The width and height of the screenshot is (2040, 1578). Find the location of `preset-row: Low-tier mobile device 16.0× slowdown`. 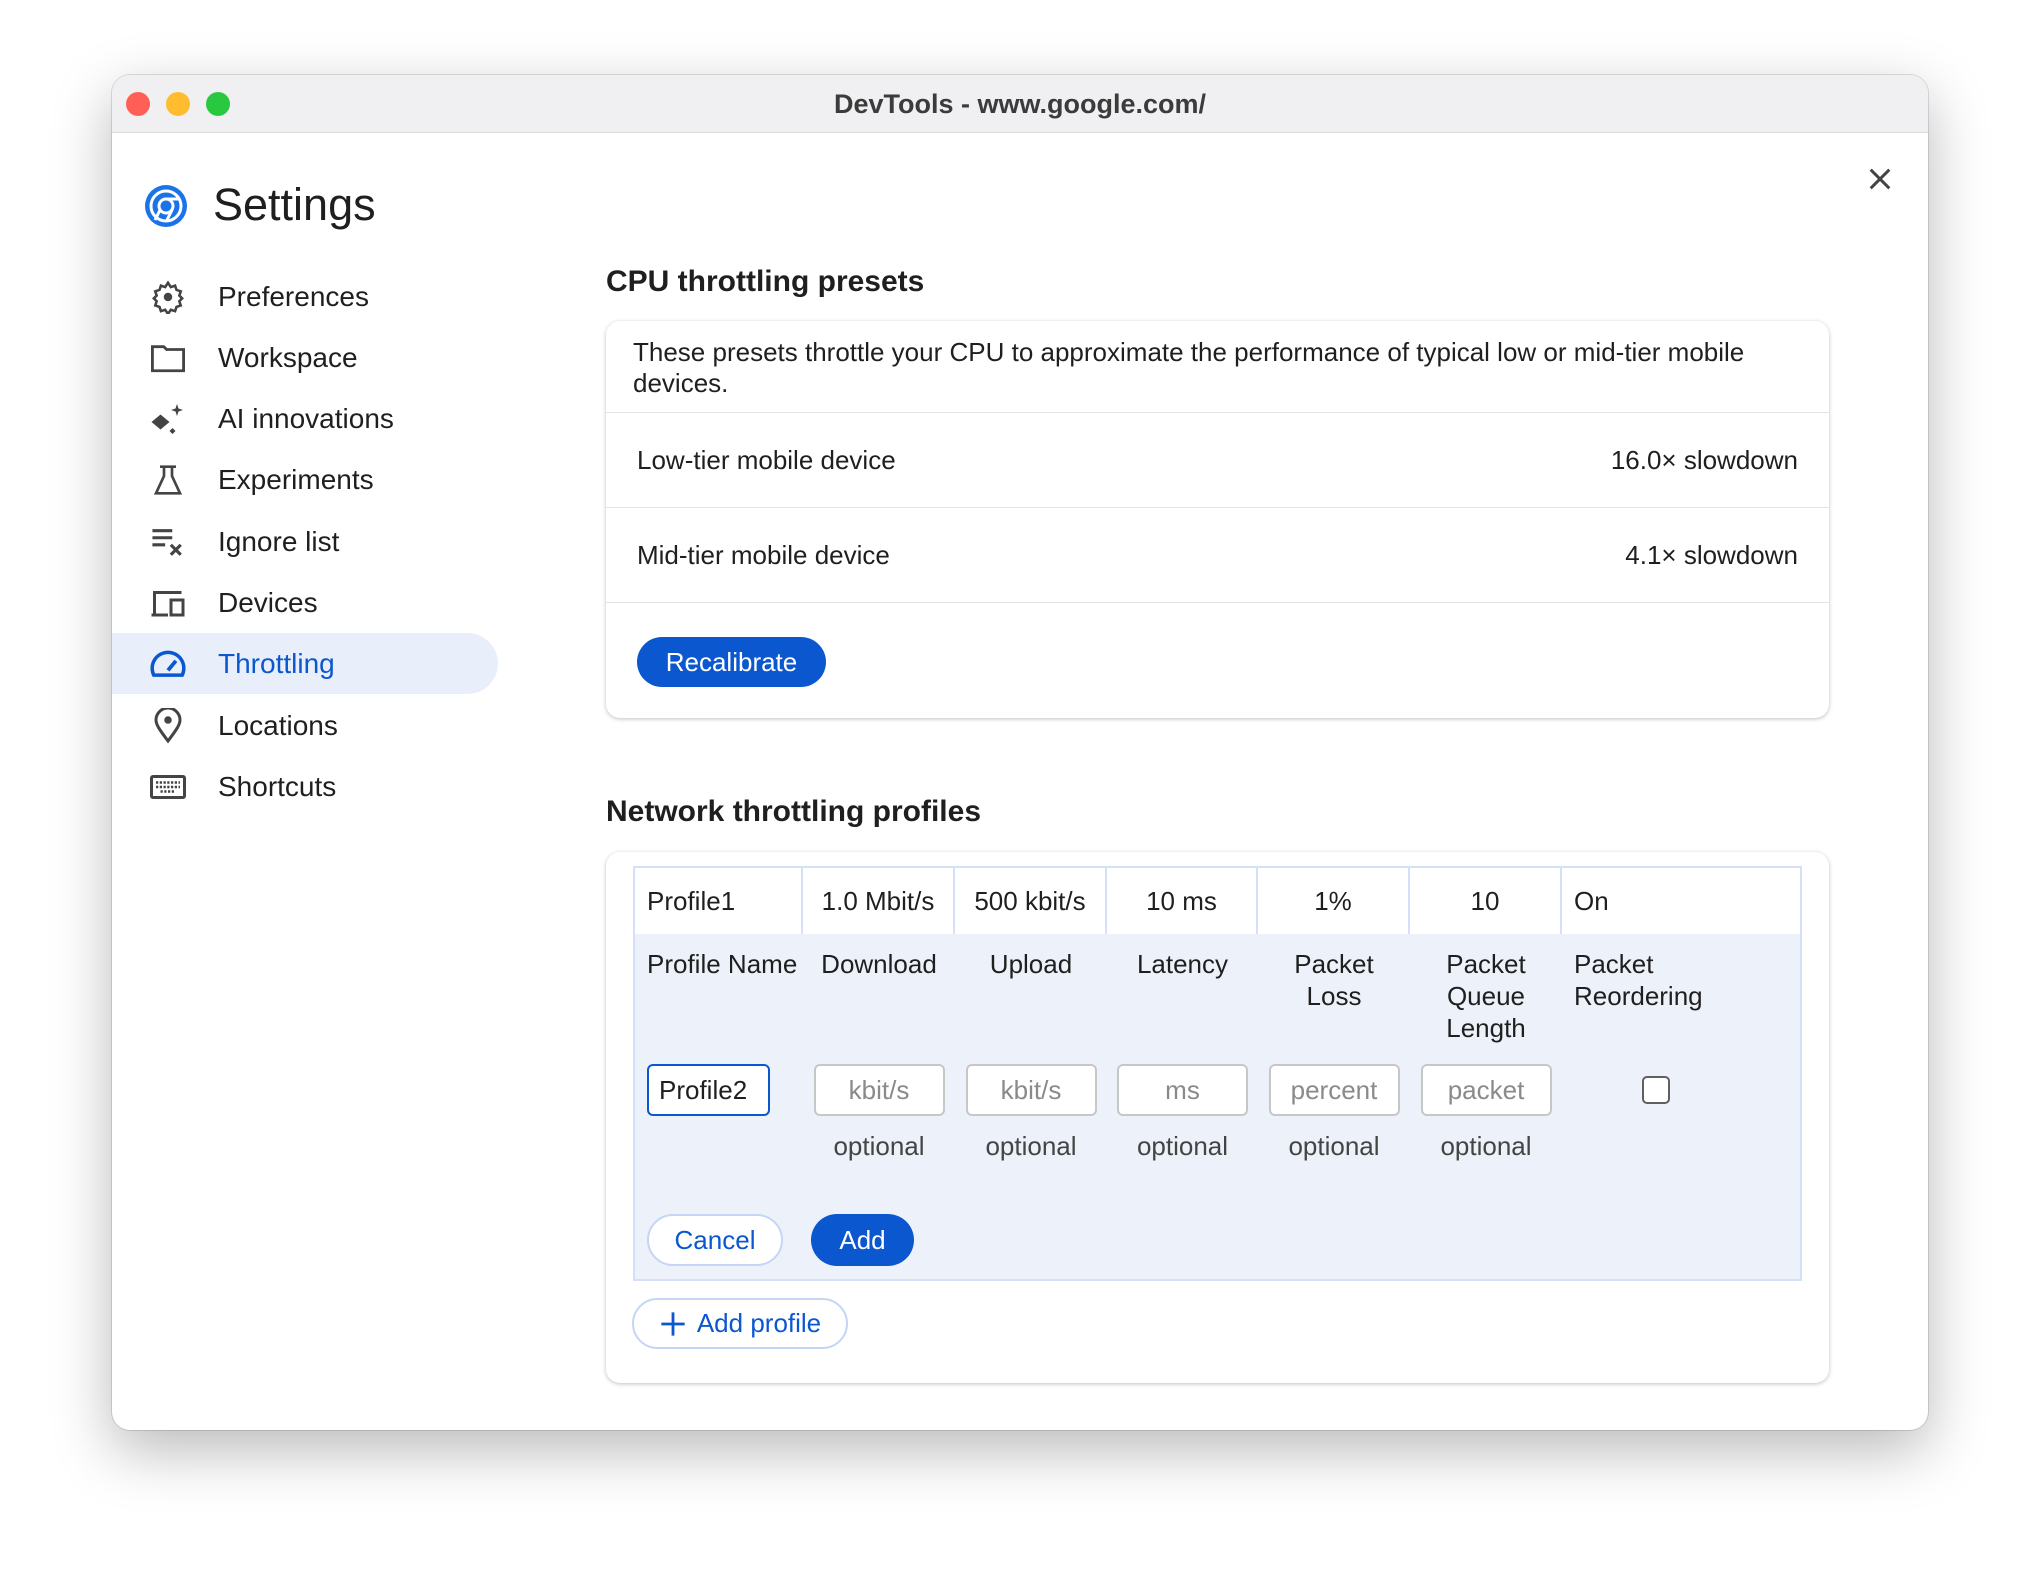

preset-row: Low-tier mobile device 16.0× slowdown is located at coordinates (1217, 460).